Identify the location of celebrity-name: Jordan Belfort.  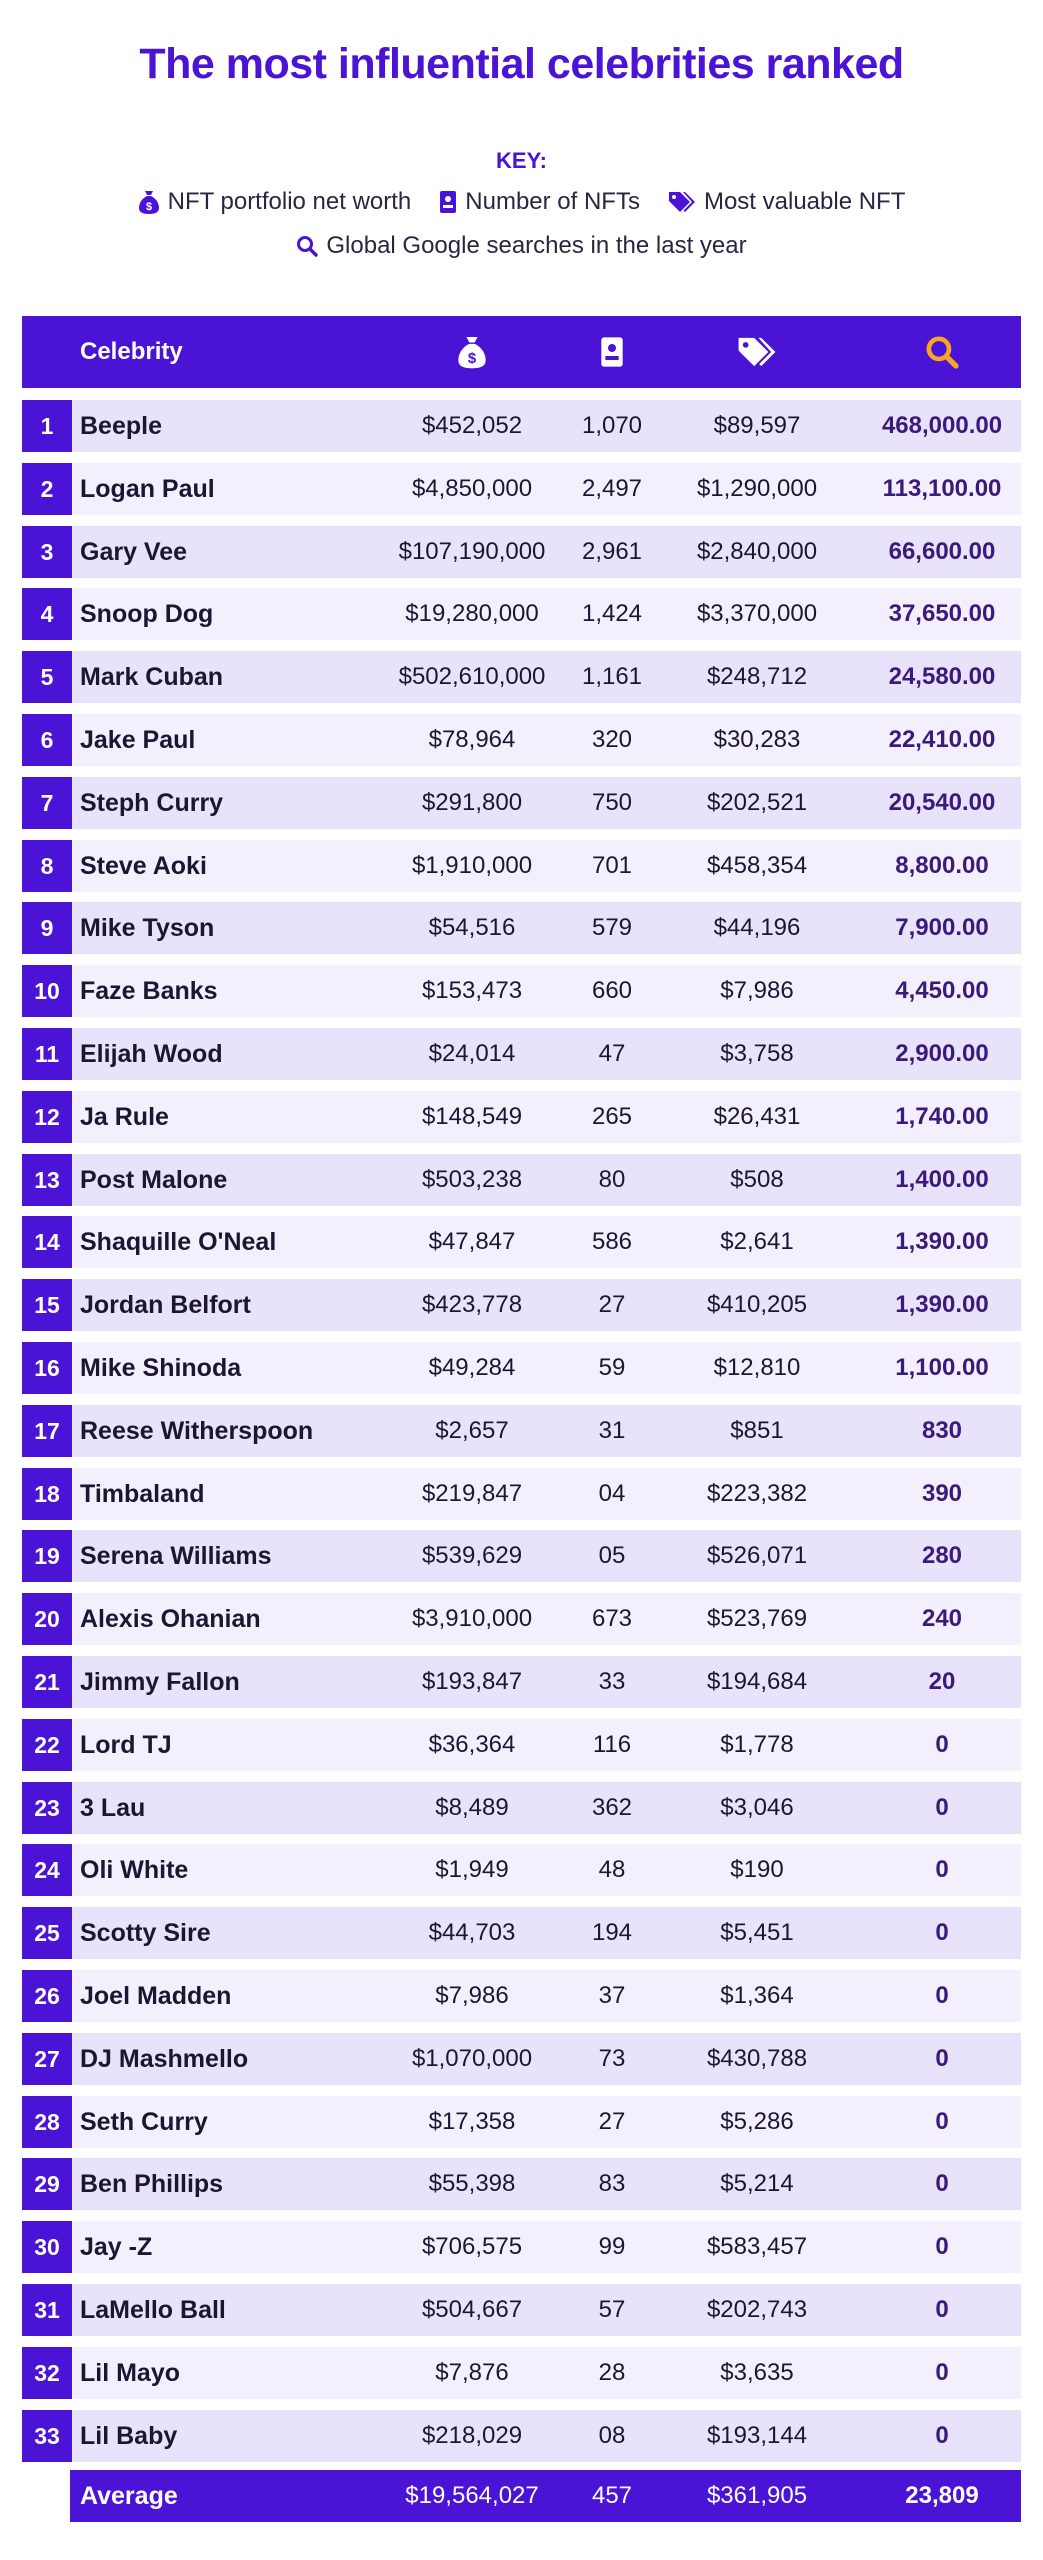
(165, 1304).